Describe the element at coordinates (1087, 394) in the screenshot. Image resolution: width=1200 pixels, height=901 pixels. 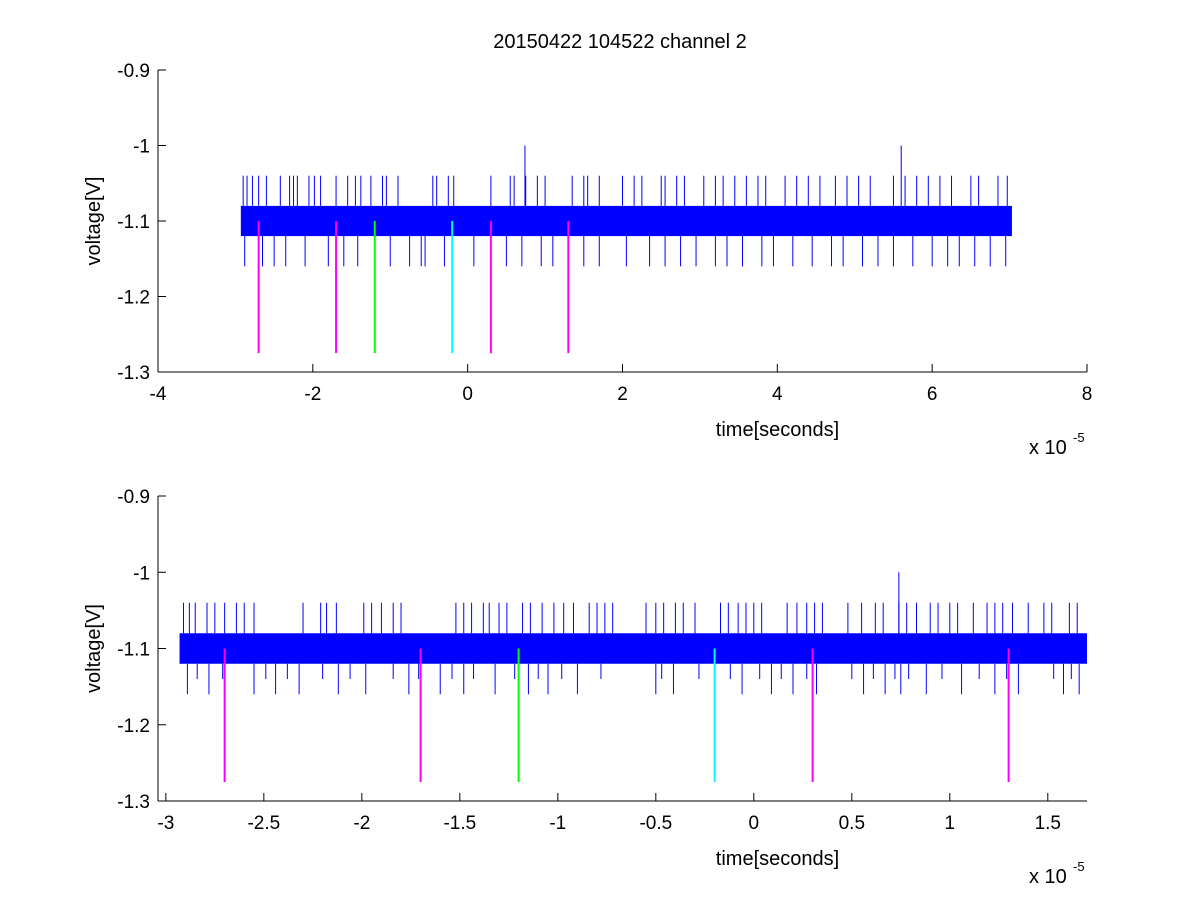
I see `x-tick-label: 8` at that location.